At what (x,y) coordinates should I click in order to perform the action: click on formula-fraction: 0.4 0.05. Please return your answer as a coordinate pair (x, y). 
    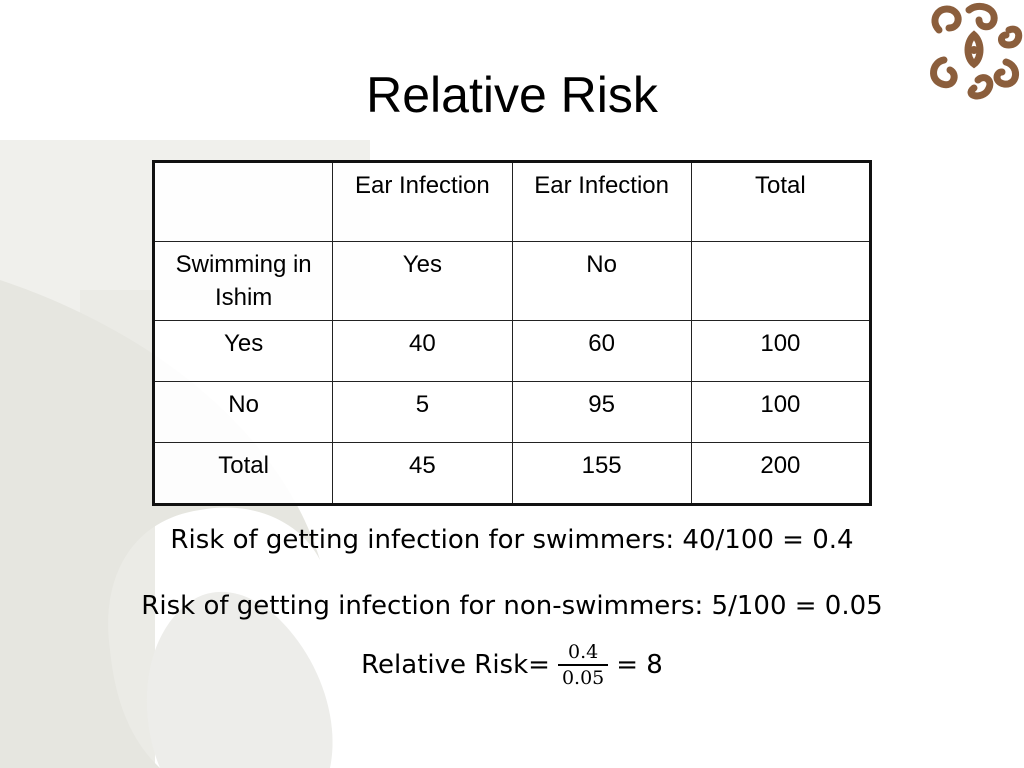
    Looking at the image, I should click on (583, 665).